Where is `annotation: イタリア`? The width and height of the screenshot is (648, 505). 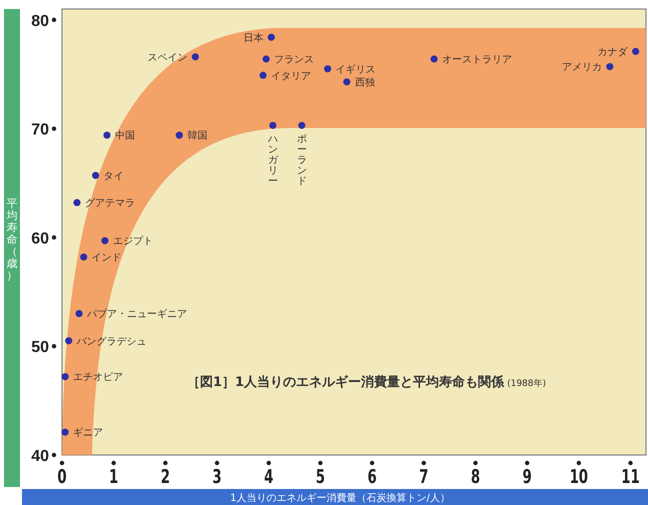
annotation: イタリア is located at coordinates (291, 76).